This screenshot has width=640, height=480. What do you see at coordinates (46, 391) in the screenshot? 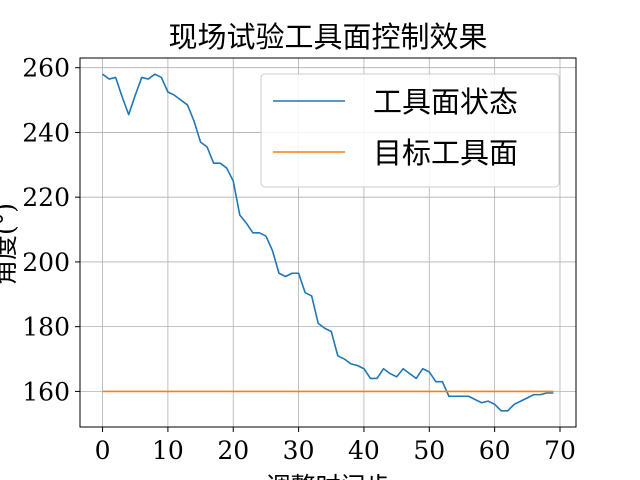
I see `y-tick-label: 160` at bounding box center [46, 391].